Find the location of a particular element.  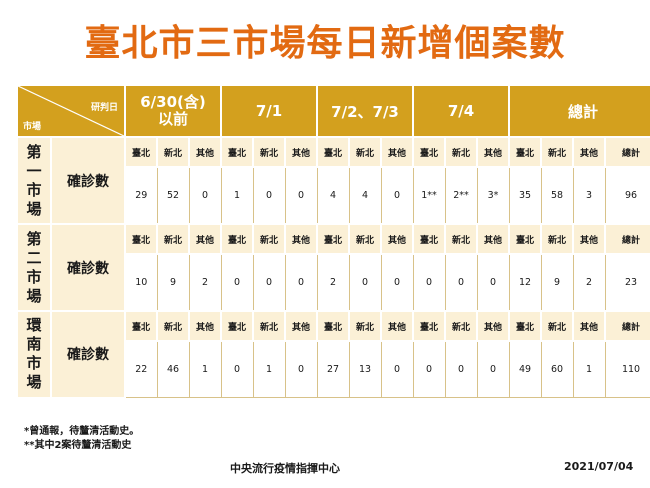

page-title: 臺北市三市場每日新增個案數 is located at coordinates (325, 43).